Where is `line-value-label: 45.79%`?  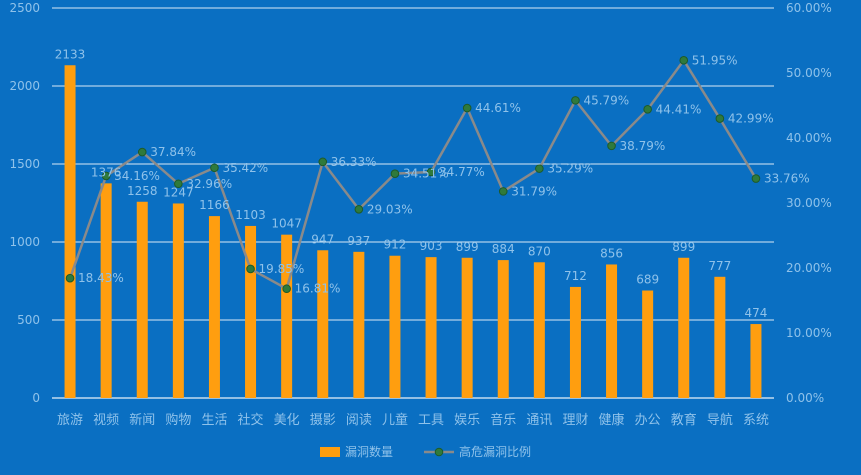
line-value-label: 45.79% is located at coordinates (606, 100).